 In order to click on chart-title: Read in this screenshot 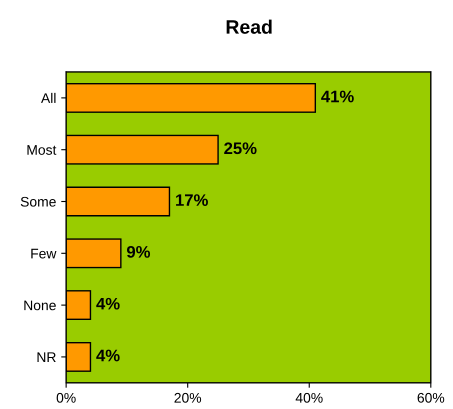, I will do `click(249, 27)`.